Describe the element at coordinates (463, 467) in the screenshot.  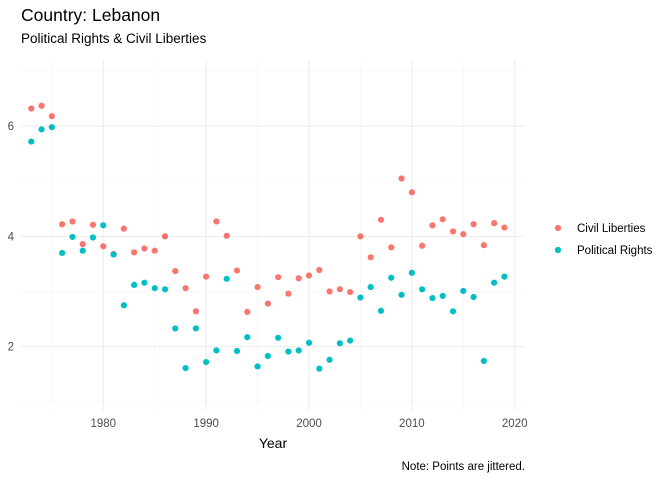
I see `chart-caption: Note: Points are jittered.` at that location.